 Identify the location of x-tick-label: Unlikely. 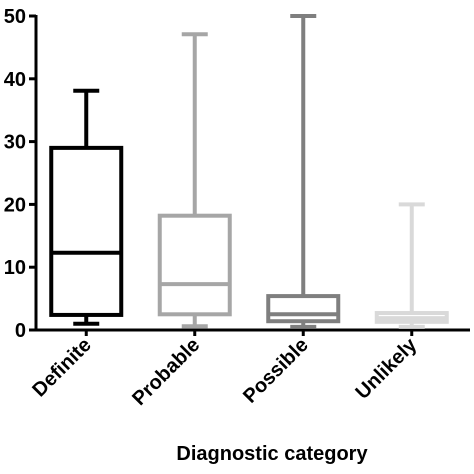
(386, 368).